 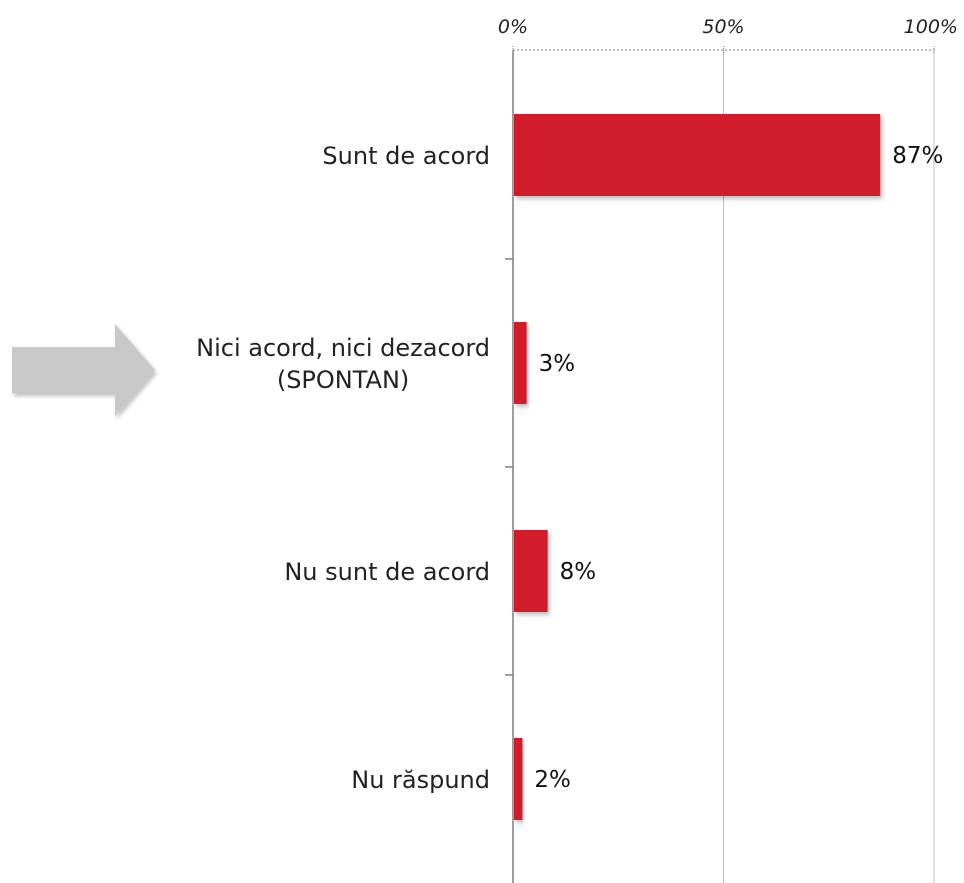 I want to click on category-label: Nici acord, nici dezacord (SPONTAN), so click(x=343, y=364).